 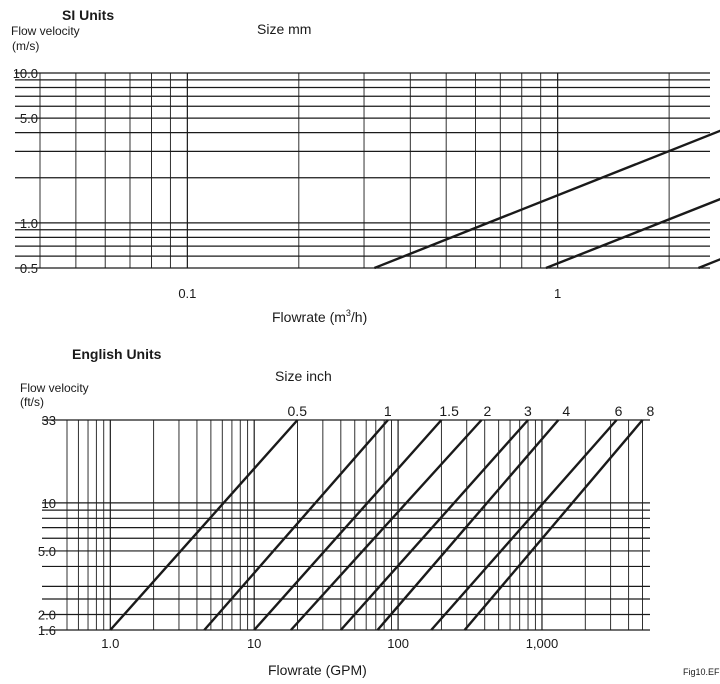 What do you see at coordinates (651, 411) in the screenshot?
I see `en-series-label-8: 8` at bounding box center [651, 411].